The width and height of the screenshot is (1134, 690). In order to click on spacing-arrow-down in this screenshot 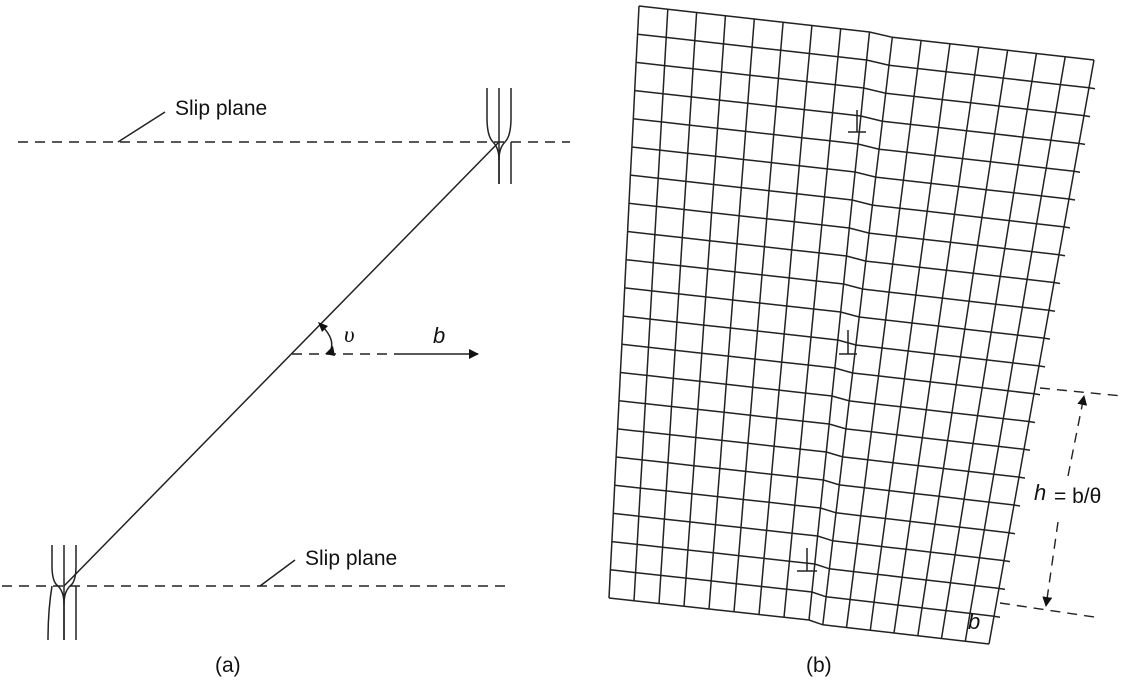, I will do `click(1050, 564)`.